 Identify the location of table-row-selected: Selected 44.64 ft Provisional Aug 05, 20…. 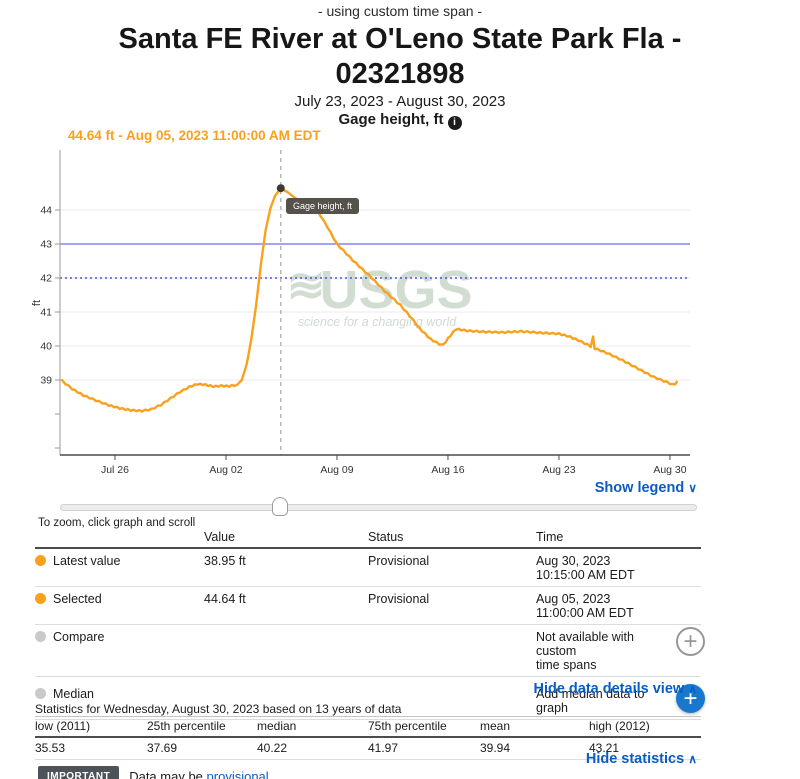
(368, 606).